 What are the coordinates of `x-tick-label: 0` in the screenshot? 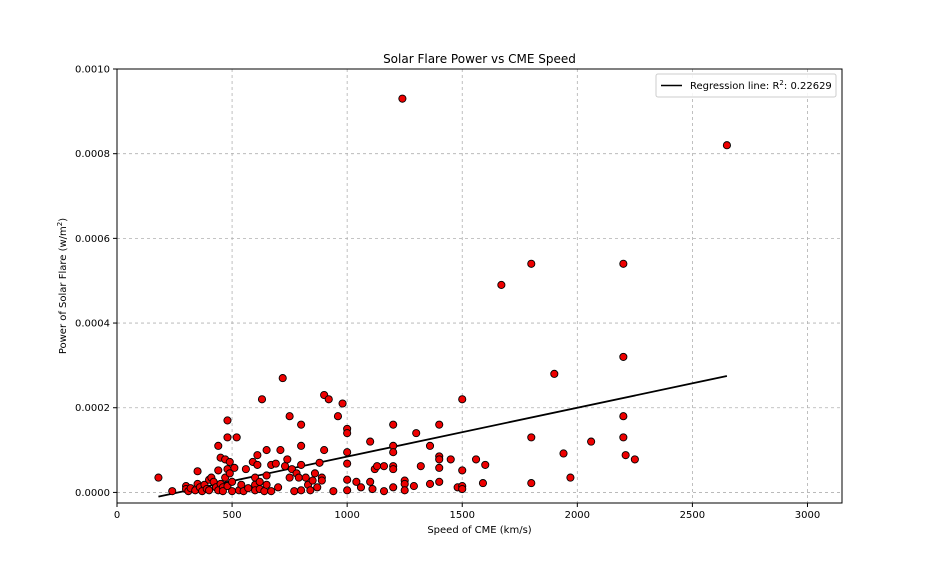 It's located at (117, 515).